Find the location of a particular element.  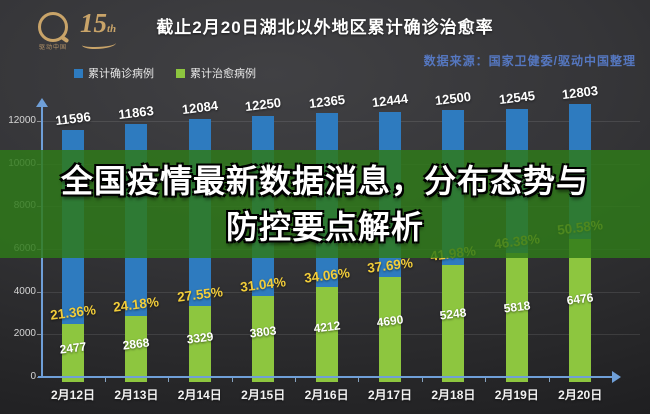

legend: 累计确诊病例 累计治愈病例 is located at coordinates (165, 73).